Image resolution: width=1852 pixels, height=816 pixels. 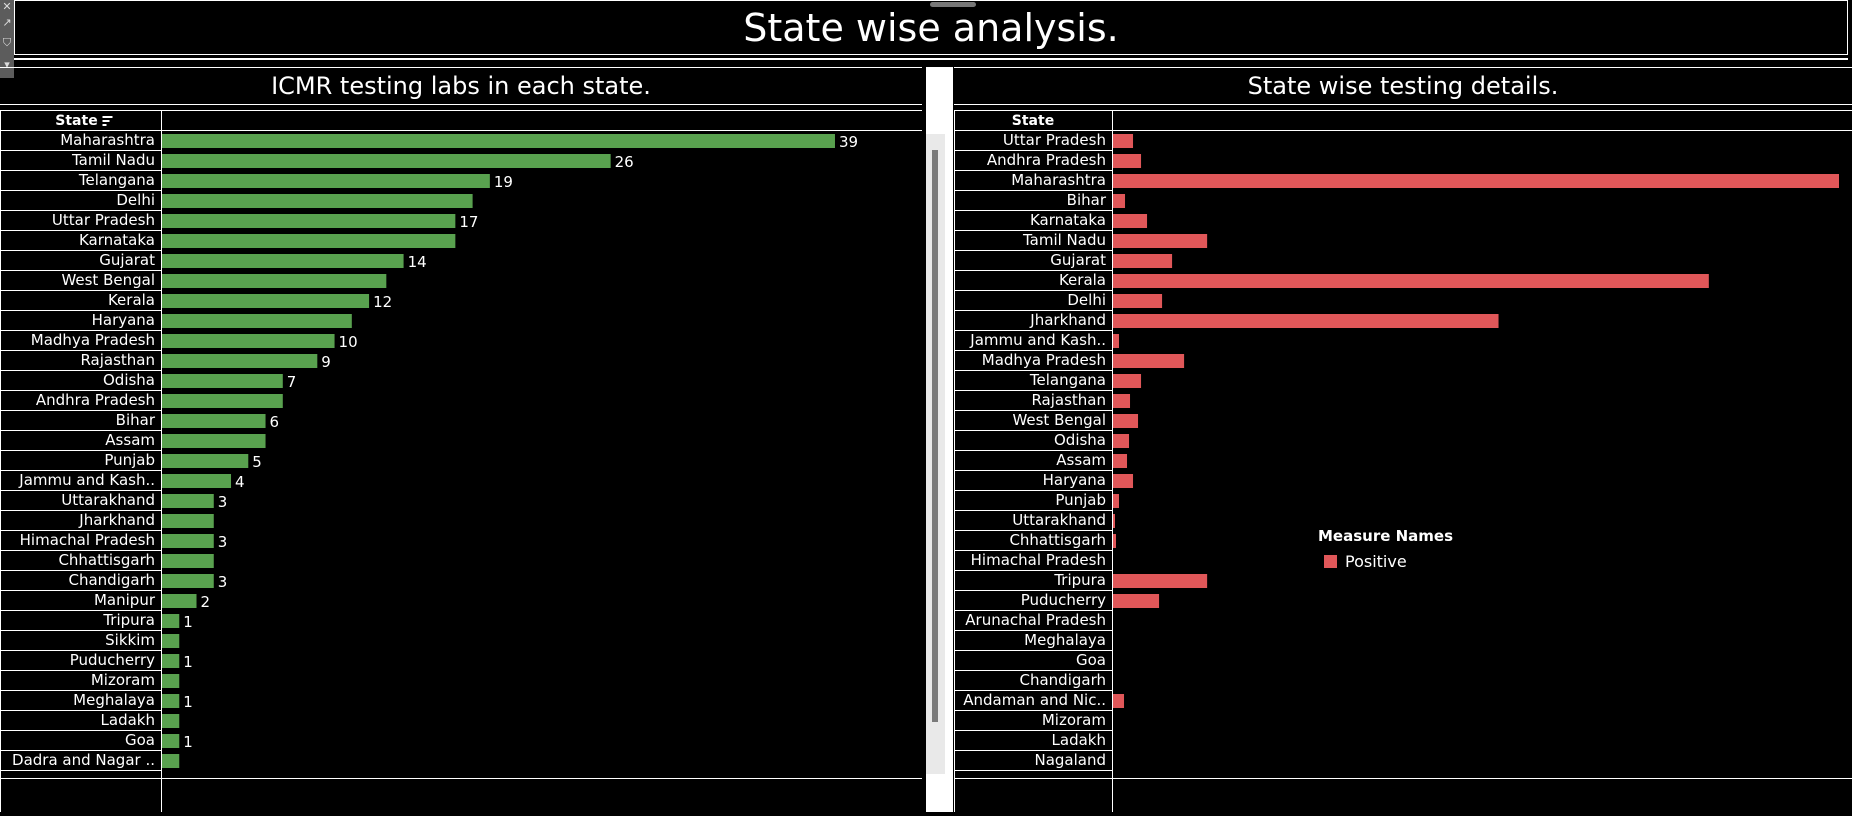 What do you see at coordinates (7, 42) in the screenshot?
I see `filter-icon: ⛉` at bounding box center [7, 42].